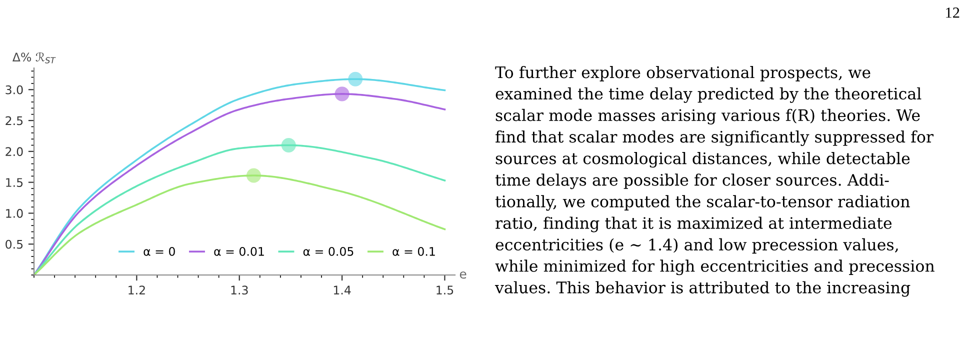 Image resolution: width=965 pixels, height=337 pixels. What do you see at coordinates (239, 290) in the screenshot?
I see `x-tick-label: 1.3` at bounding box center [239, 290].